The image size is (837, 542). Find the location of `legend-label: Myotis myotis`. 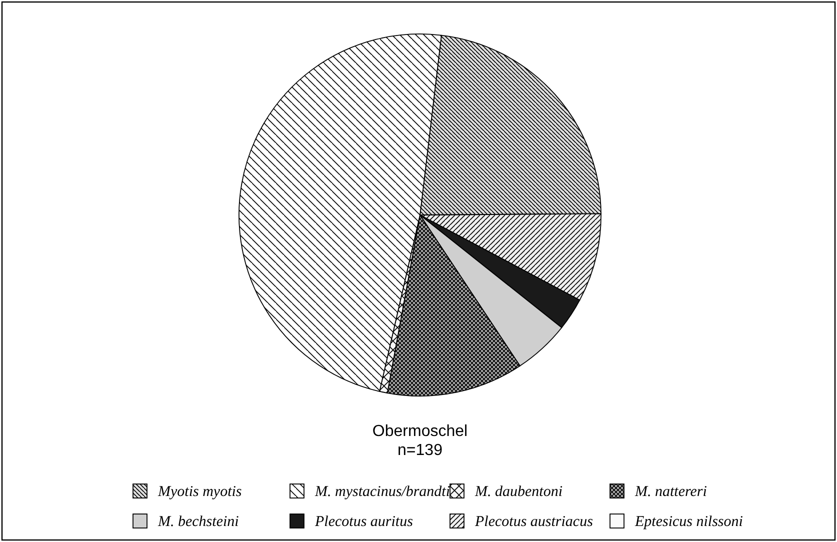

legend-label: Myotis myotis is located at coordinates (199, 492).